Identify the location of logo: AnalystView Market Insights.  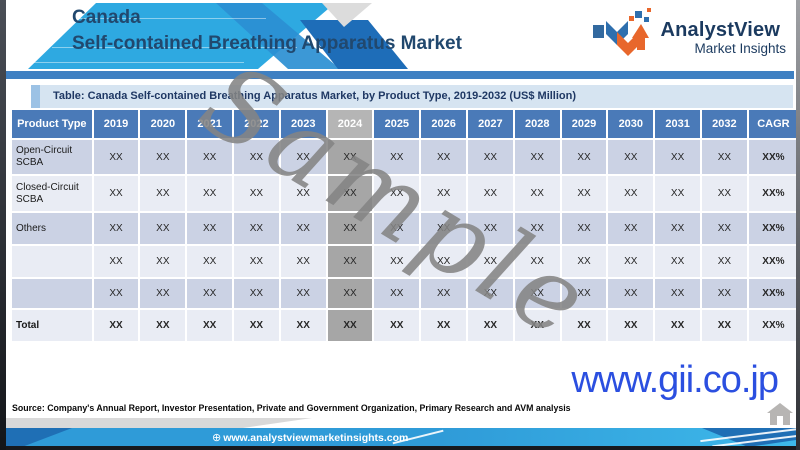
(689, 37).